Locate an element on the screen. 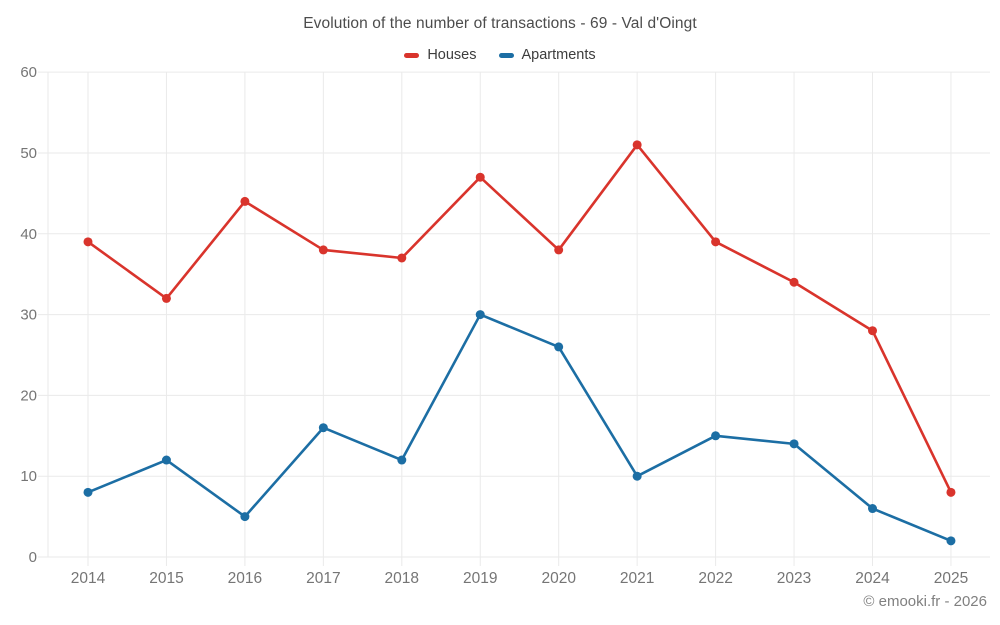  y-axis-tick-label: 20 is located at coordinates (28, 395).